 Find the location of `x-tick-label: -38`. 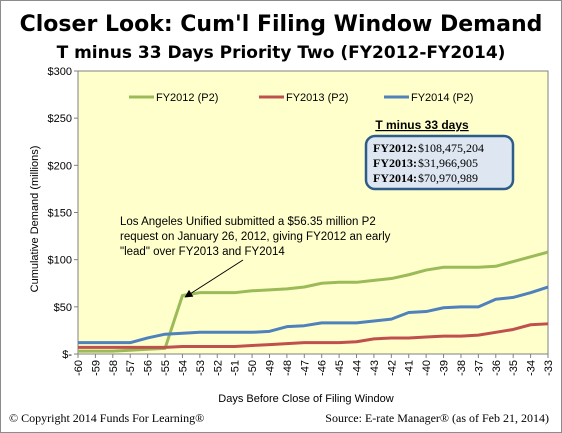

x-tick-label: -38 is located at coordinates (462, 368).